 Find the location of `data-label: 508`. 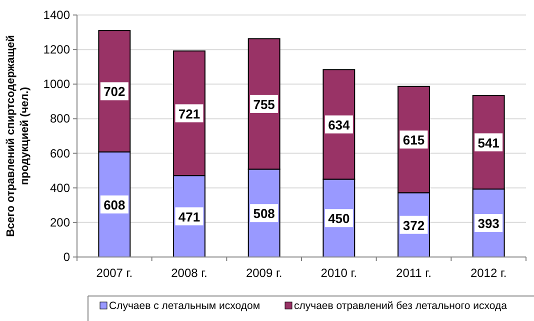

data-label: 508 is located at coordinates (264, 214).